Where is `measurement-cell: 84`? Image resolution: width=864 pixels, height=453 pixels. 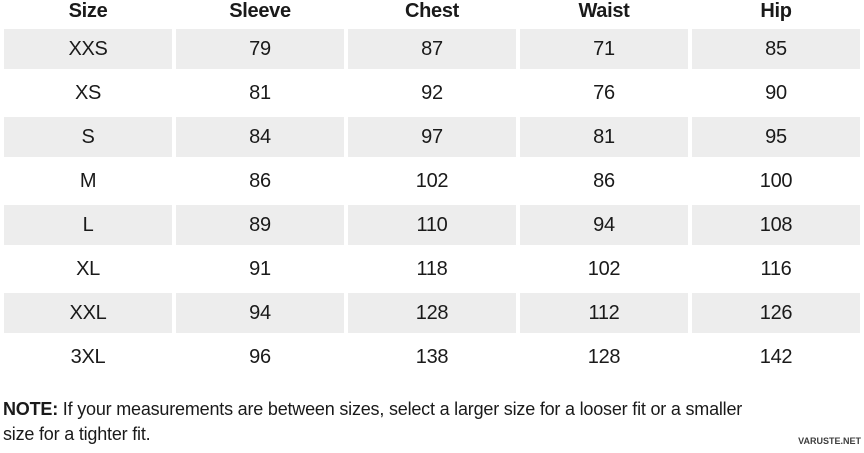
measurement-cell: 84 is located at coordinates (260, 137).